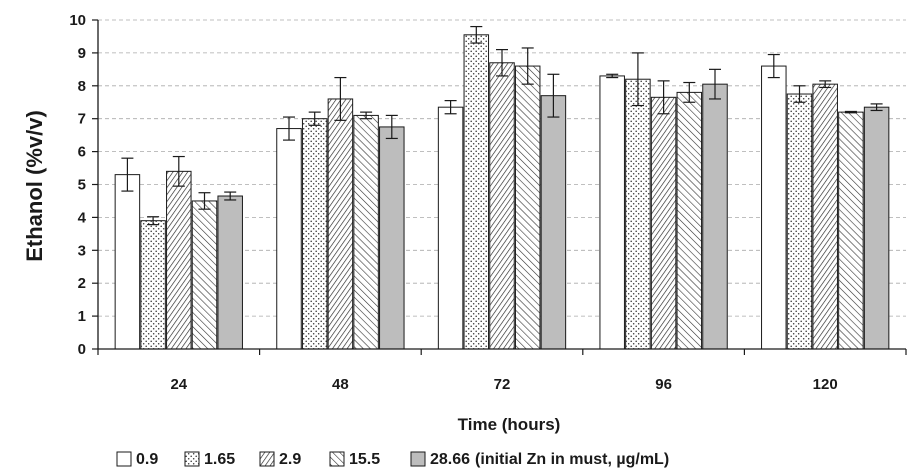  Describe the element at coordinates (612, 212) in the screenshot. I see `bar-0.9-96` at that location.